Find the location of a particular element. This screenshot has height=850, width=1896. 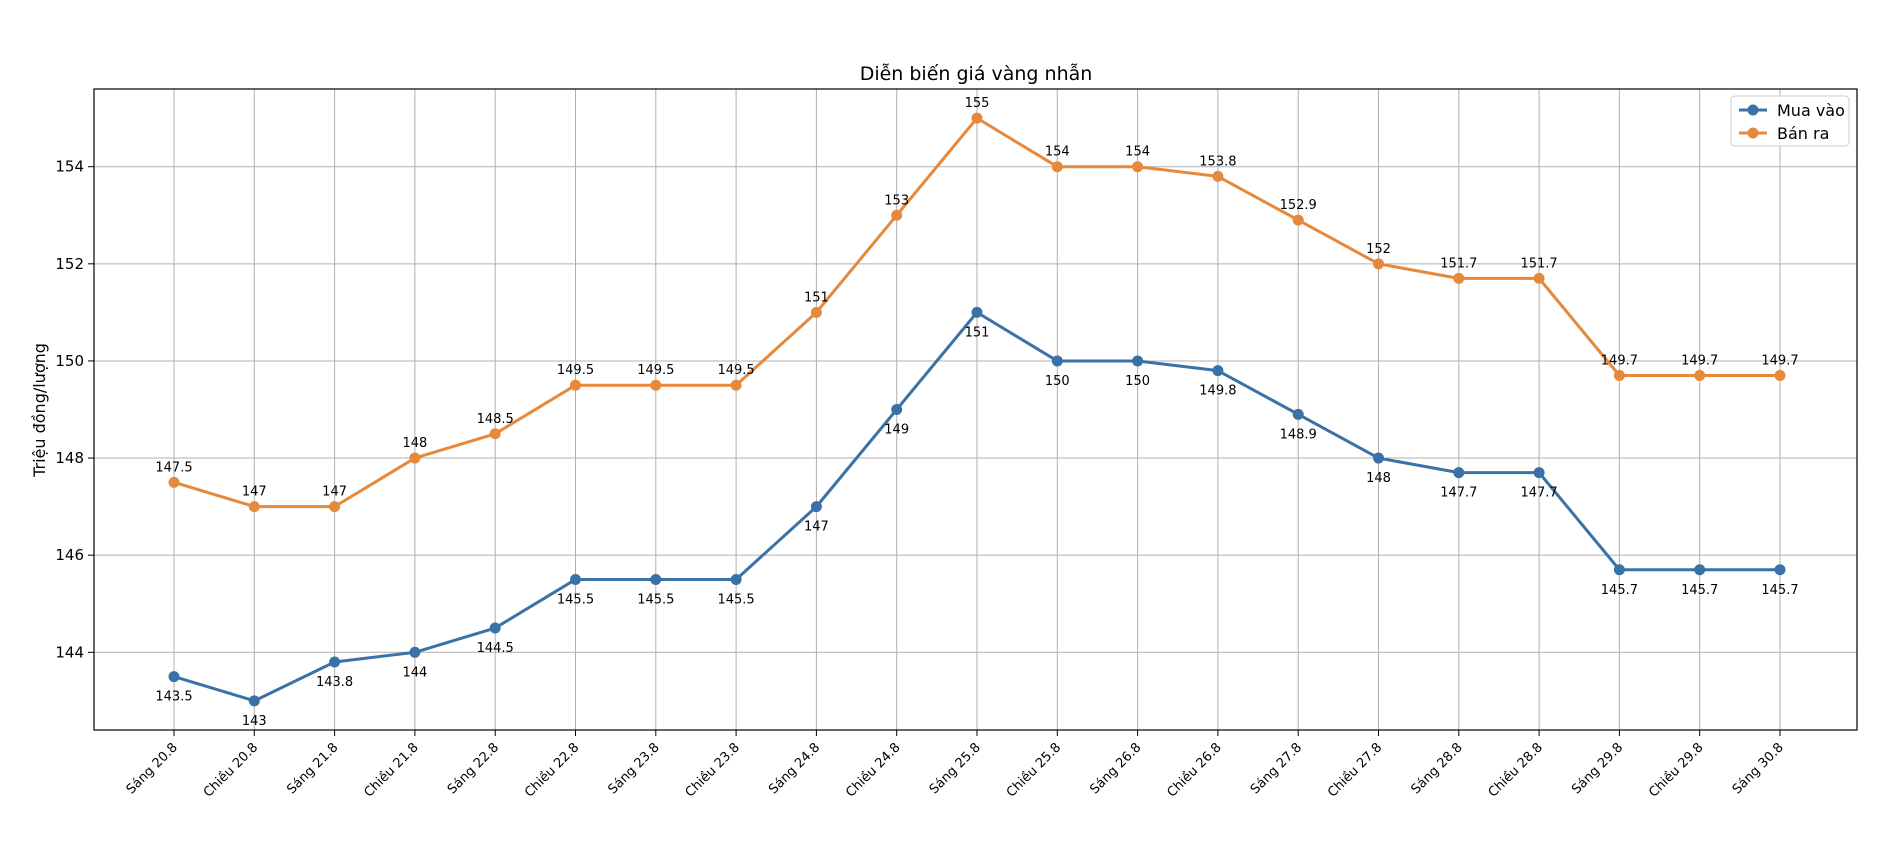

y-tick-label: 148 is located at coordinates (69, 458).